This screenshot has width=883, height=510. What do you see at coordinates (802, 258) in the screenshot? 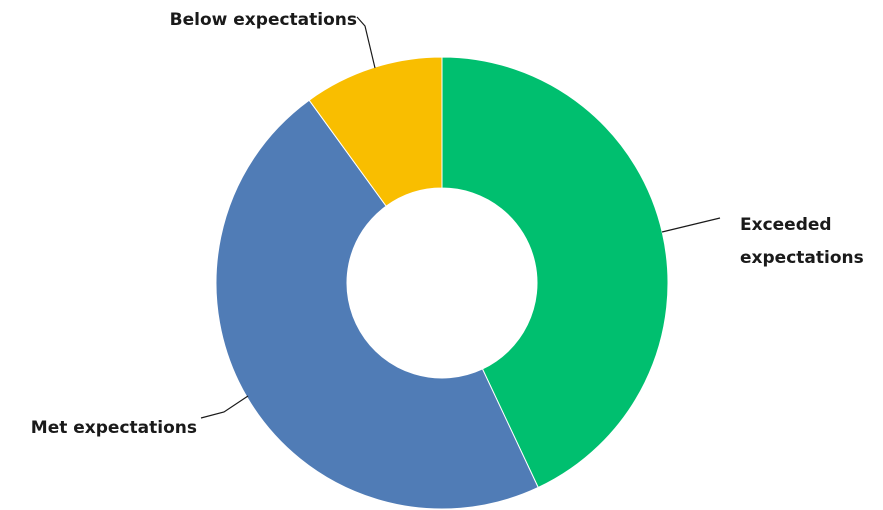
I see `slice-label-exceeded-expectations-line-2: expectations` at bounding box center [802, 258].